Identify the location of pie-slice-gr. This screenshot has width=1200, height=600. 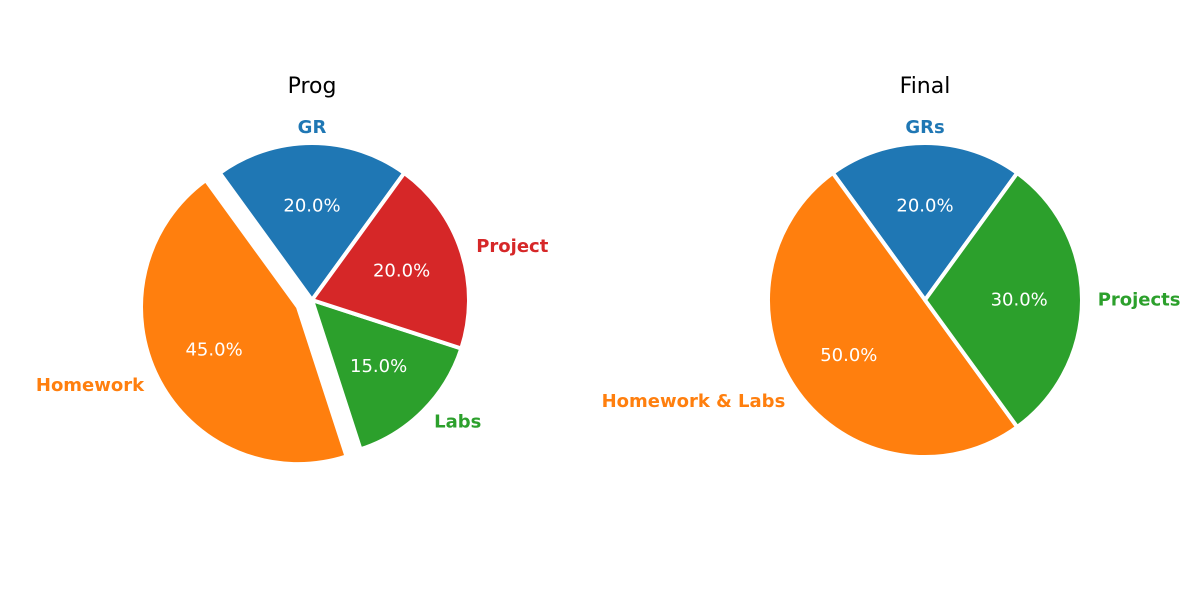
(312, 221).